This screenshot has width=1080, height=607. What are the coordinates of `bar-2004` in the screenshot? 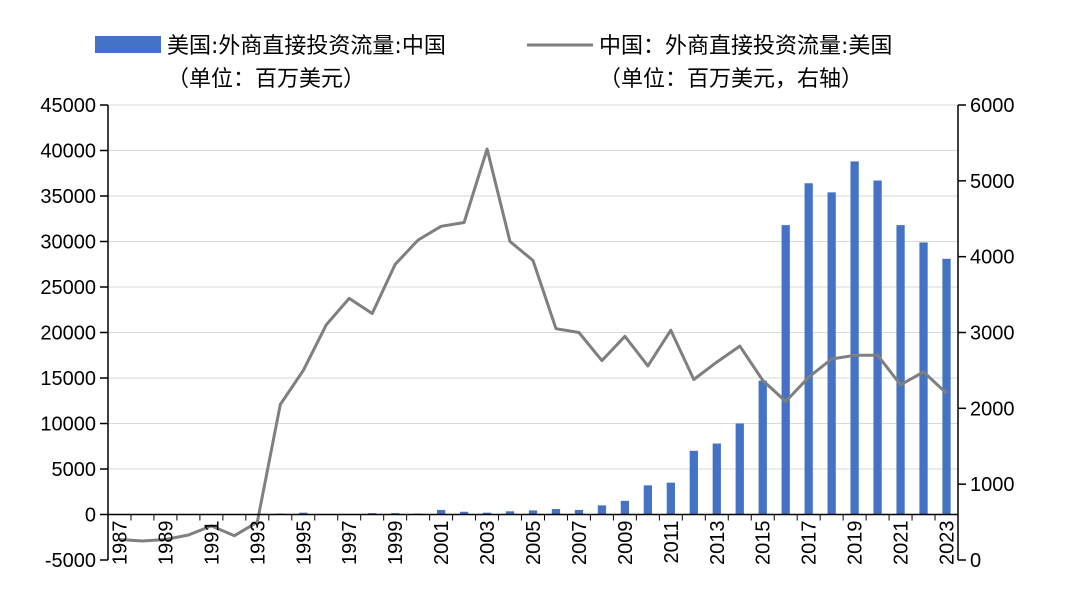 It's located at (510, 513).